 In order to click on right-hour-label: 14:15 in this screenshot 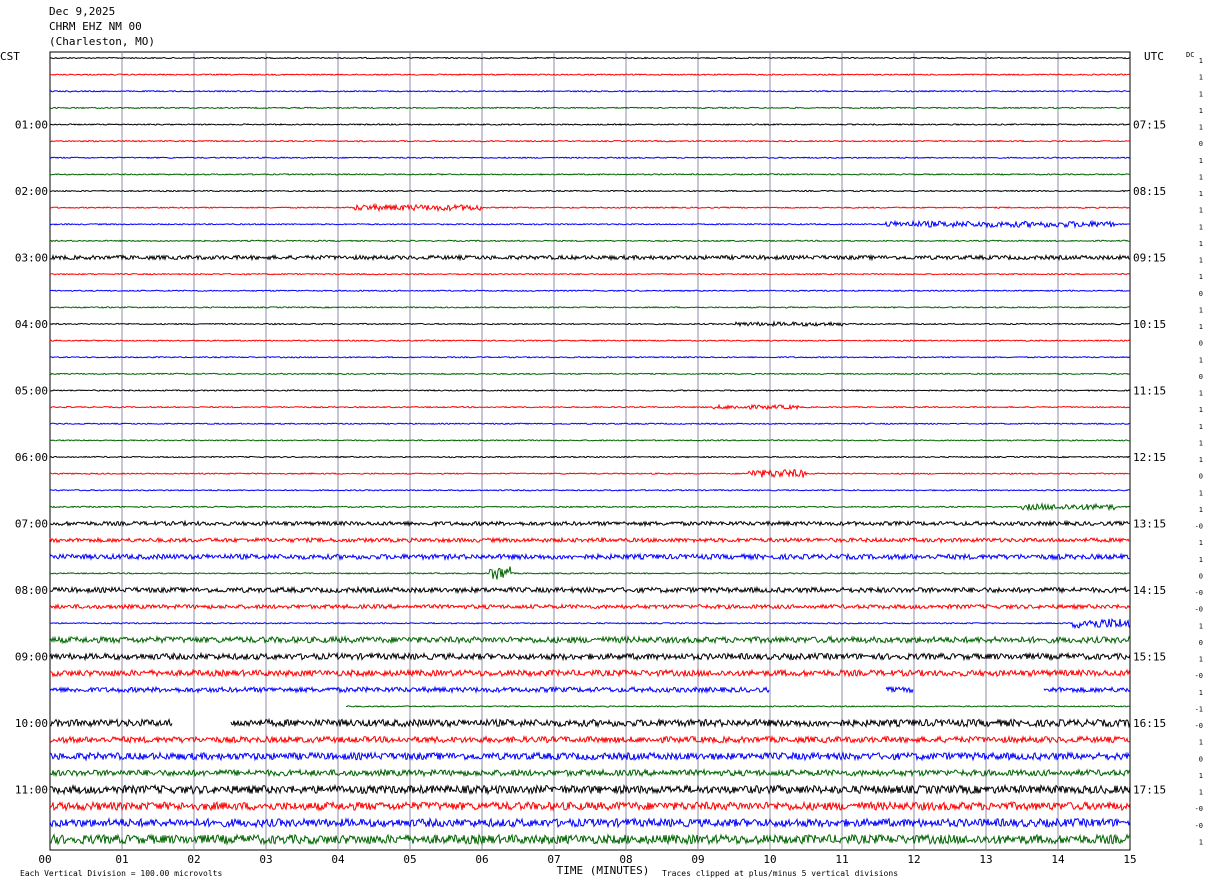, I will do `click(1149, 590)`.